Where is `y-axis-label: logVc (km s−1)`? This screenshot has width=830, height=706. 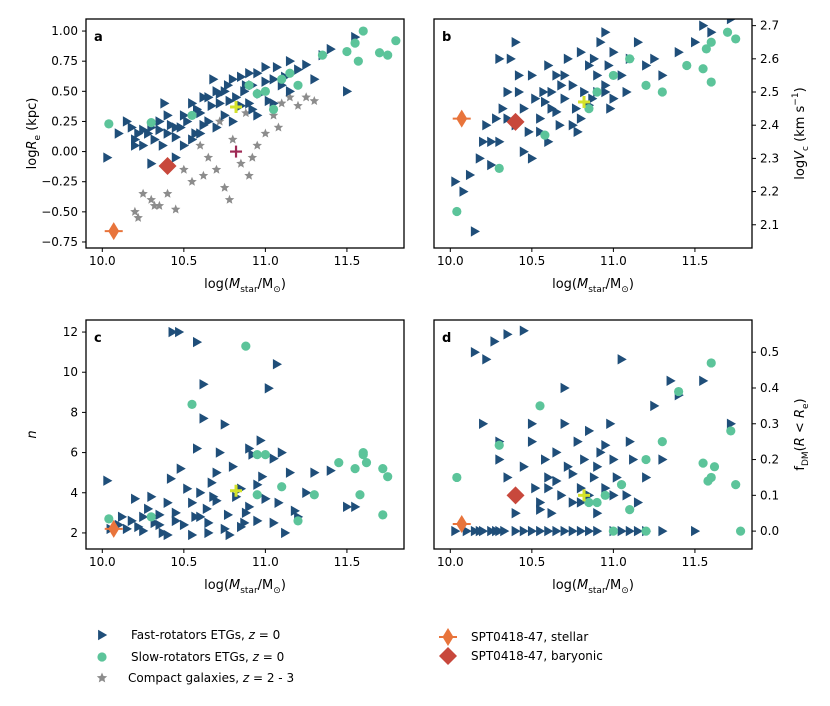
y-axis-label: logVc (km s−1) is located at coordinates (801, 133).